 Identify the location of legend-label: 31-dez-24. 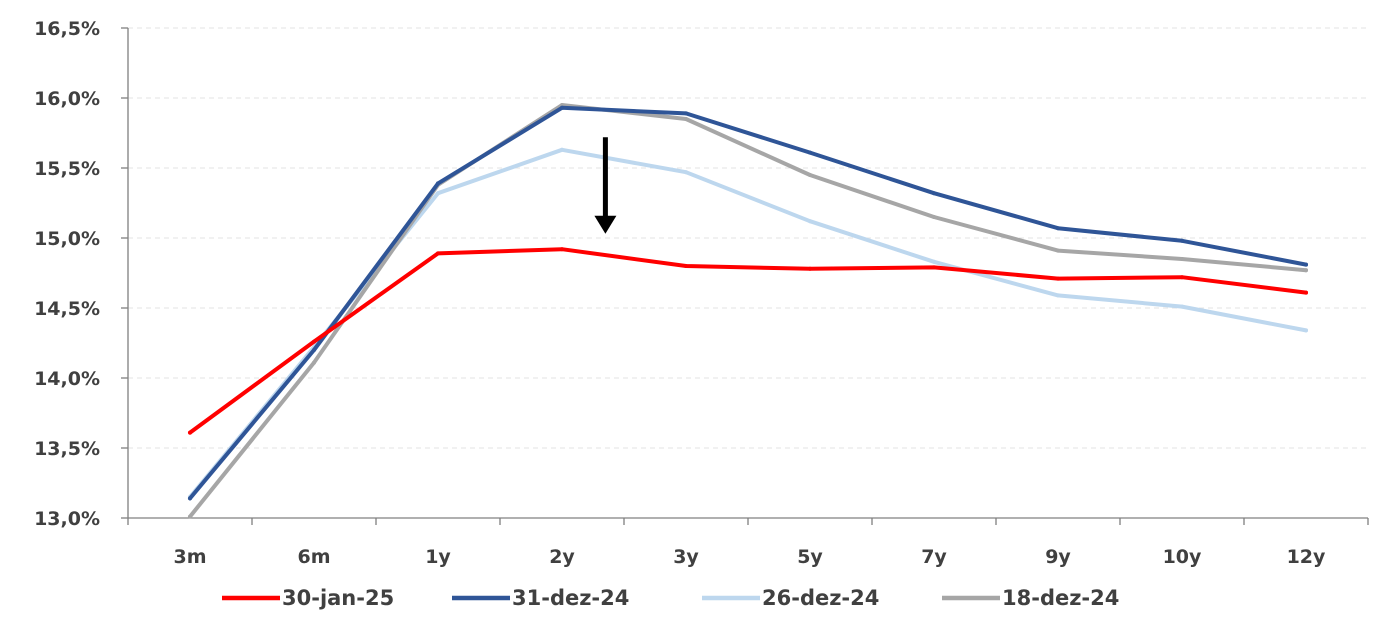
(570, 598).